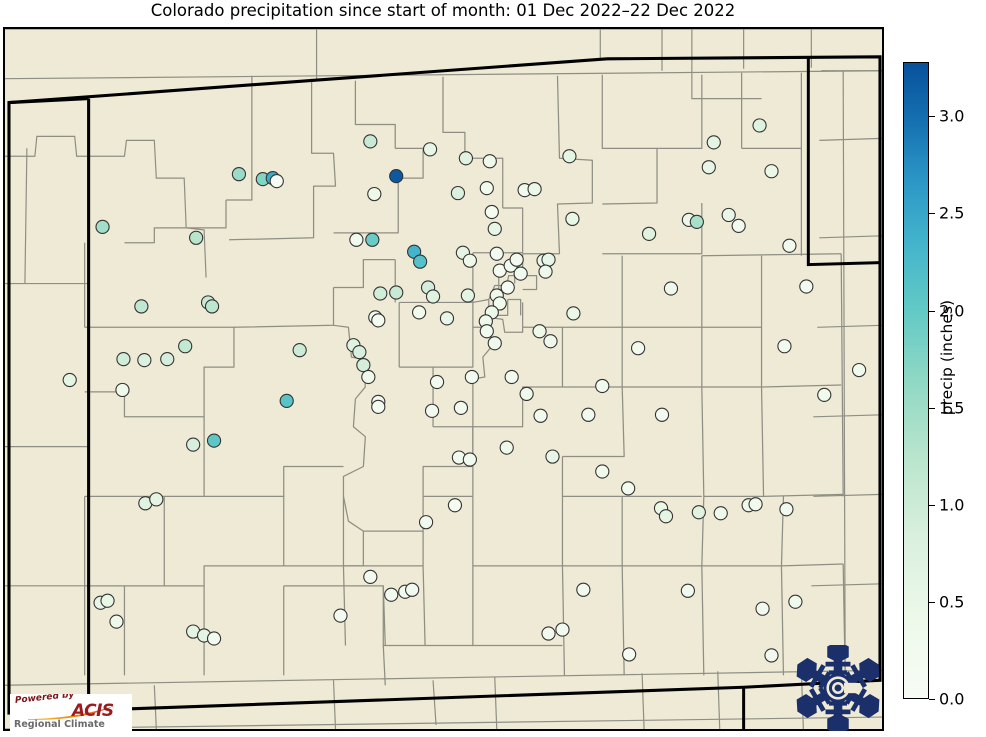 The height and width of the screenshot is (737, 986). What do you see at coordinates (838, 688) in the screenshot?
I see `snowflake-icon` at bounding box center [838, 688].